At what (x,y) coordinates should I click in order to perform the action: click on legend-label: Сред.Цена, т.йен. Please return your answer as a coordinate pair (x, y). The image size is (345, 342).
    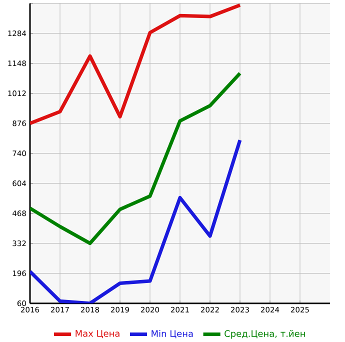
    Looking at the image, I should click on (264, 334).